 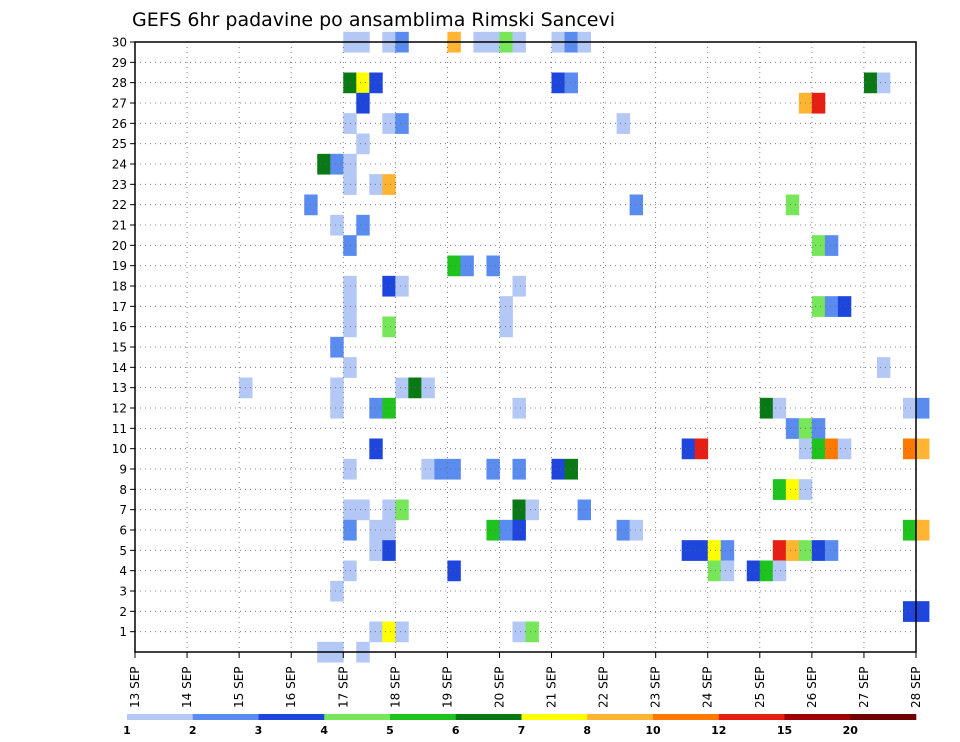 I want to click on x-tick-label: 25 SEP, so click(x=760, y=687).